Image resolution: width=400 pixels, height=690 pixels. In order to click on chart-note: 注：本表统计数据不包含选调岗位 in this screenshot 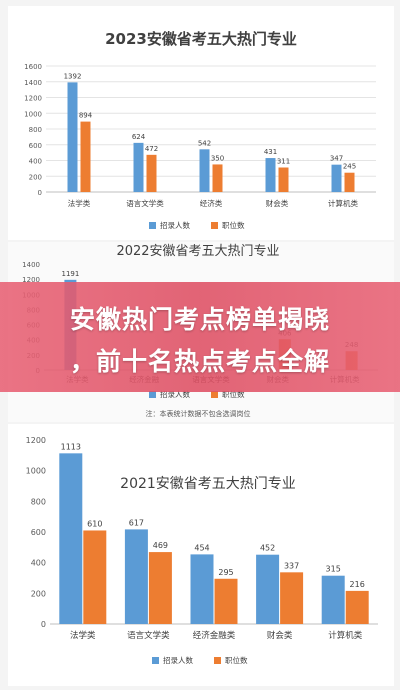, I will do `click(198, 413)`.